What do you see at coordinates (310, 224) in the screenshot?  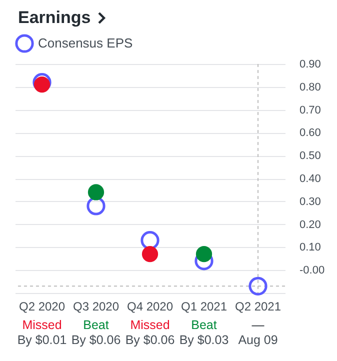 I see `y-tick-label: 0.20` at bounding box center [310, 224].